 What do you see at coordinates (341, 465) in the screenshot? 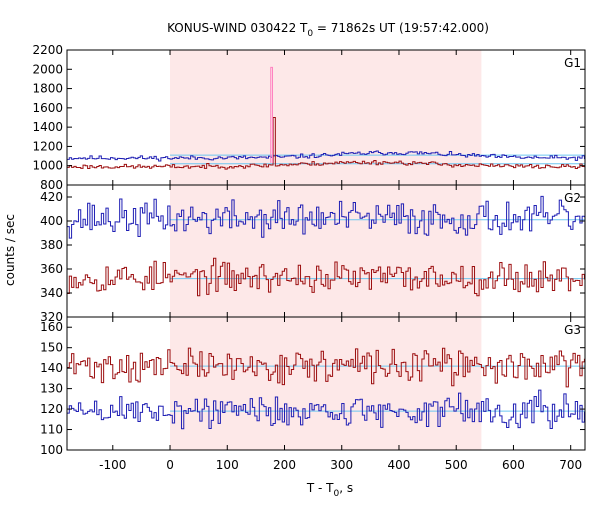
I see `x-tick-label: 300` at bounding box center [341, 465].